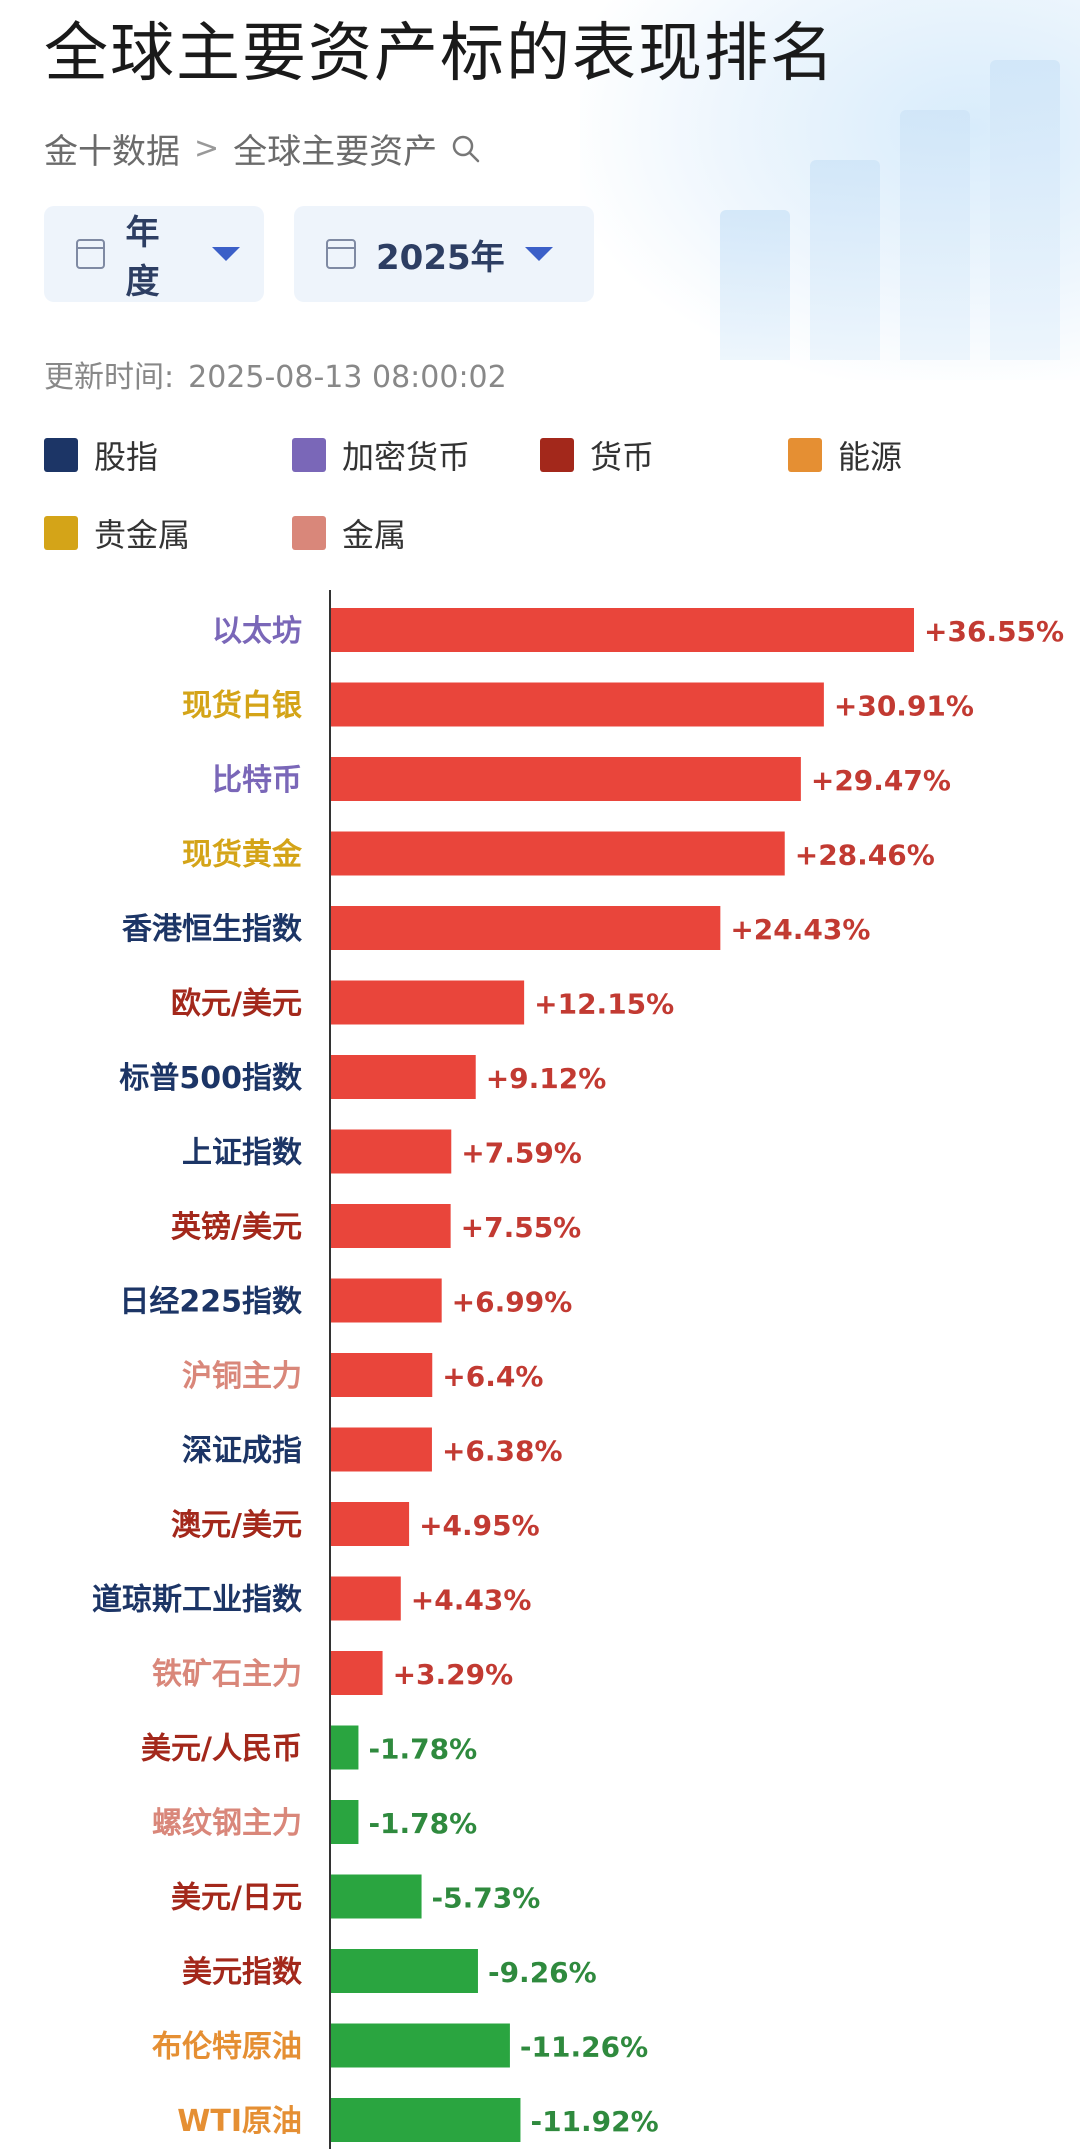  What do you see at coordinates (257, 780) in the screenshot?
I see `category-label: 比特币` at bounding box center [257, 780].